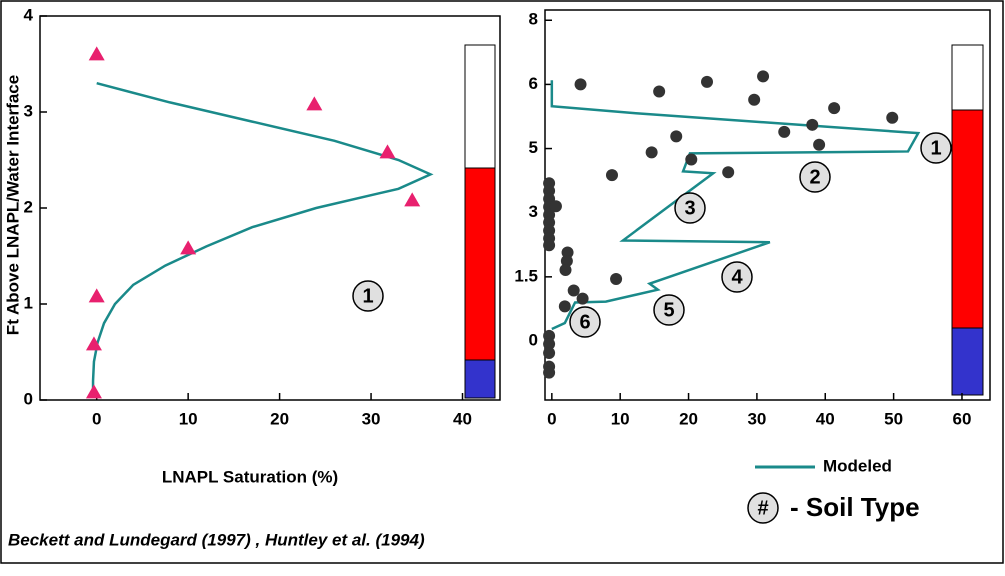 The image size is (1005, 576). I want to click on y-tick-label: 5, so click(533, 147).